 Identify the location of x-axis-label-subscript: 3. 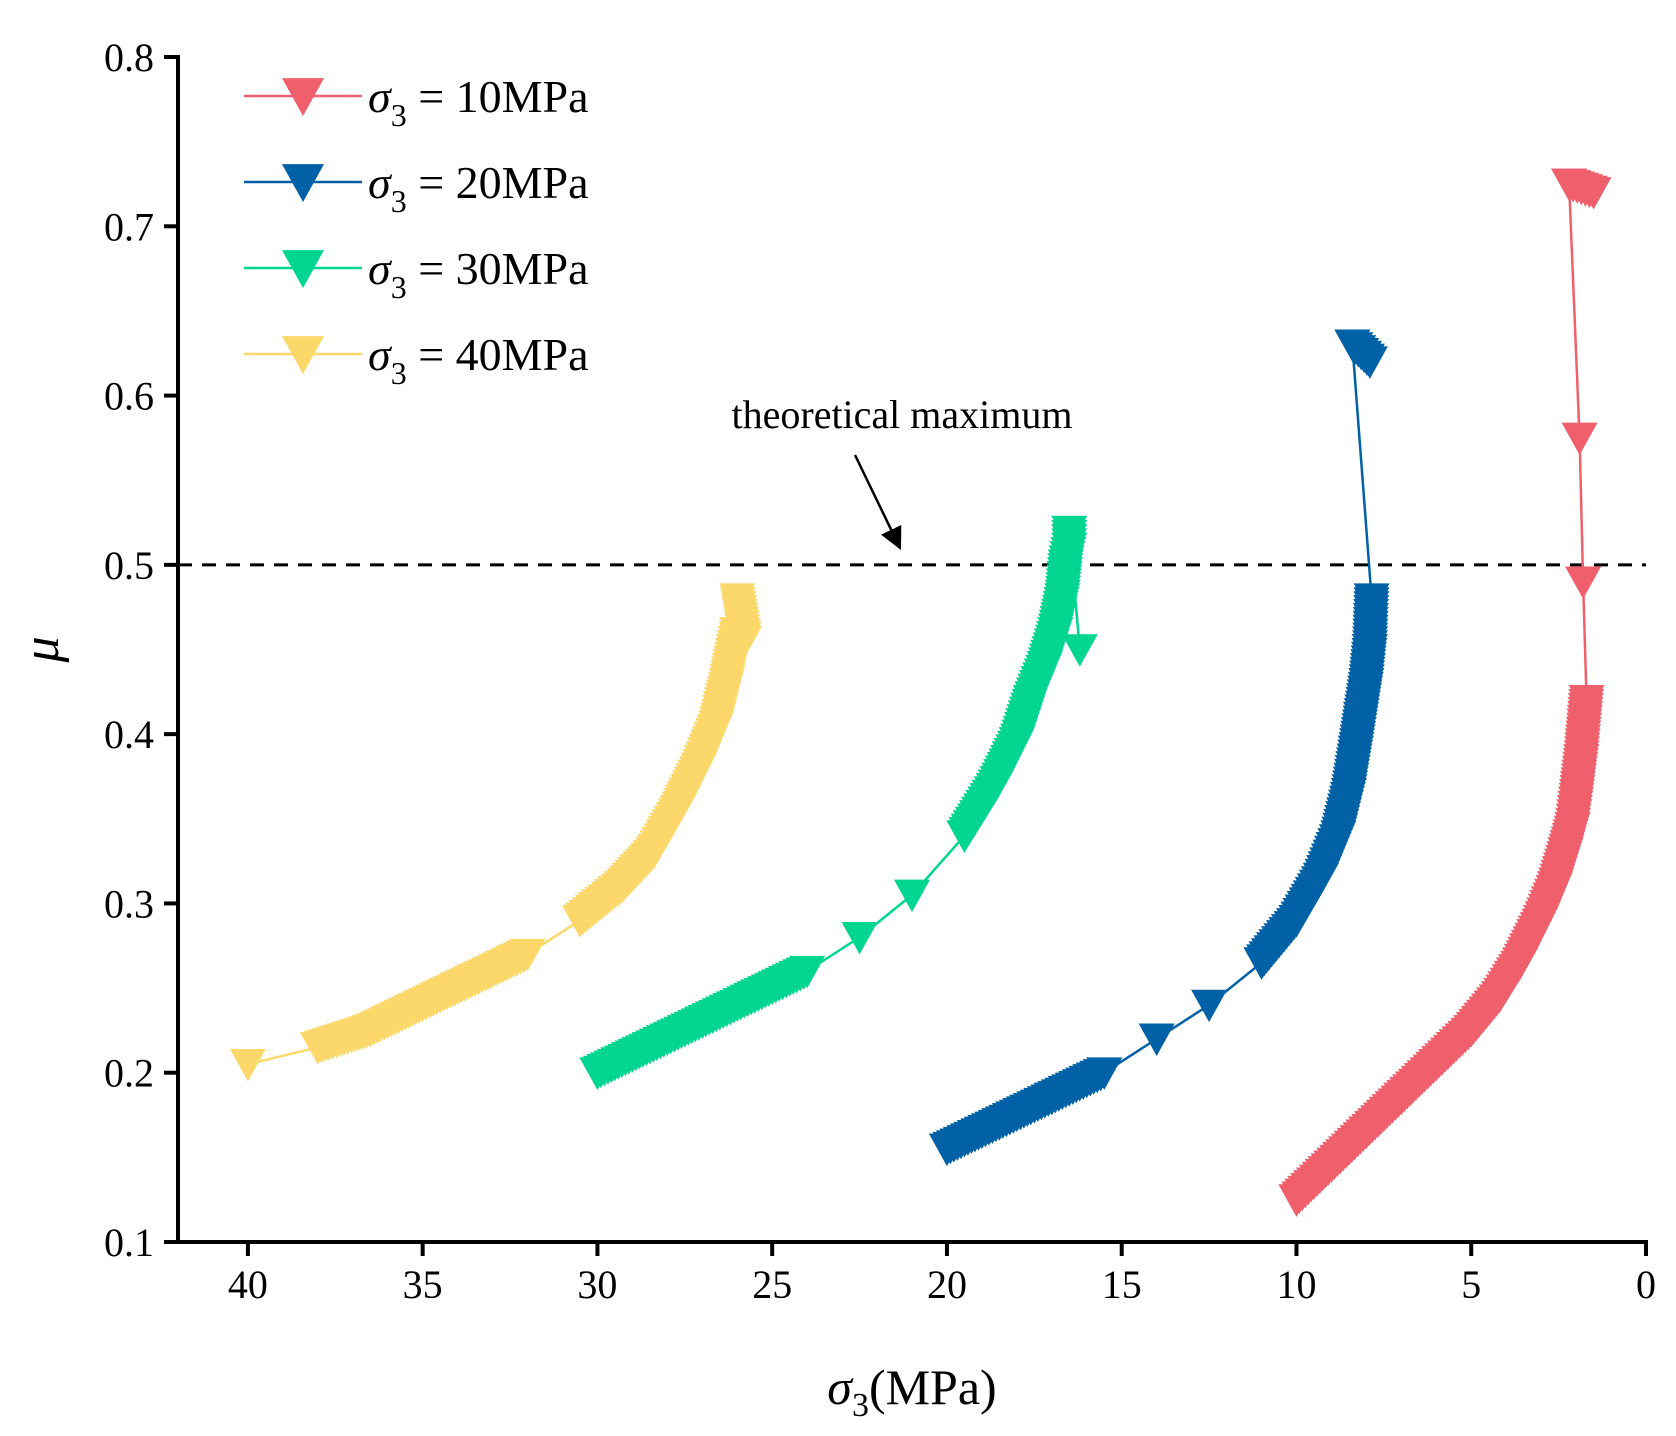
(860, 1405).